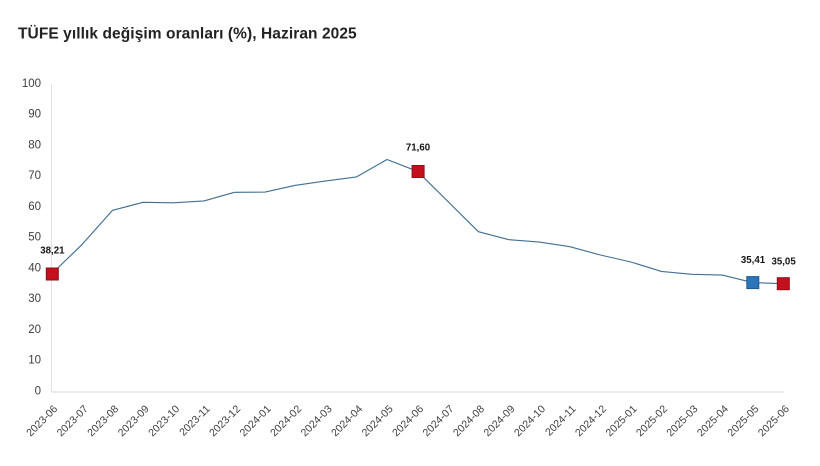 Image resolution: width=820 pixels, height=466 pixels. What do you see at coordinates (34, 207) in the screenshot?
I see `svg-text: 60` at bounding box center [34, 207].